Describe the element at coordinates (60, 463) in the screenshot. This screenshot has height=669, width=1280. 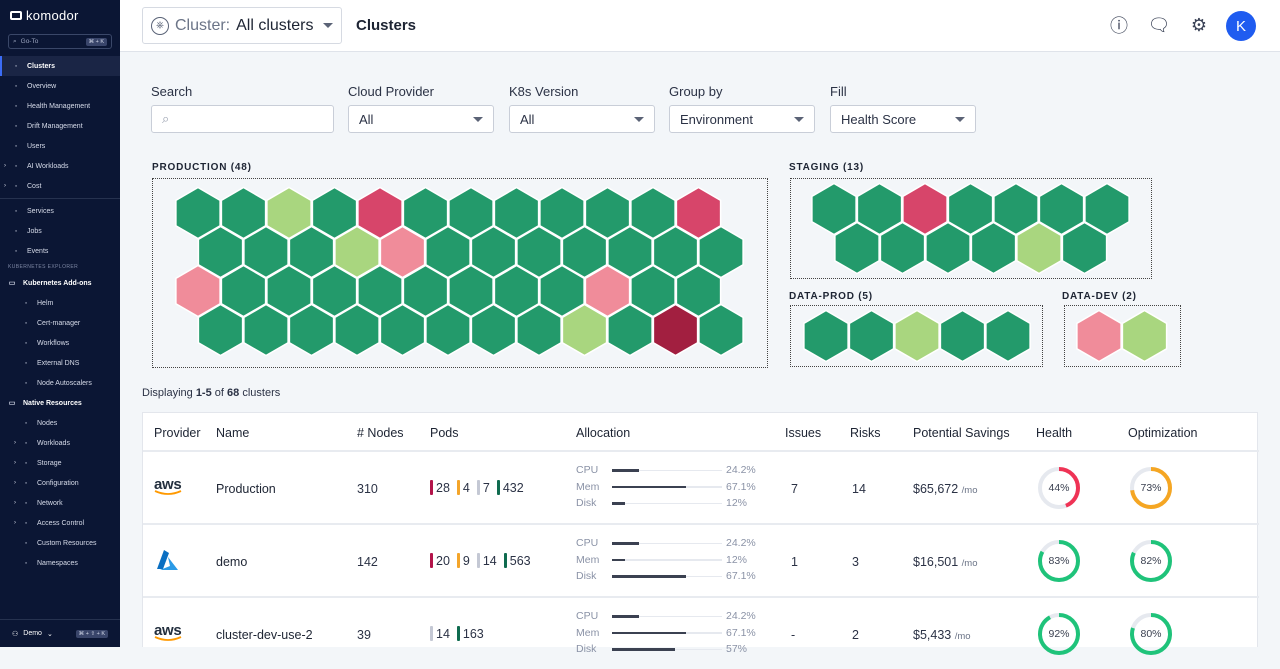
I see `sidebar-item-storage: › ◦ Storage` at that location.